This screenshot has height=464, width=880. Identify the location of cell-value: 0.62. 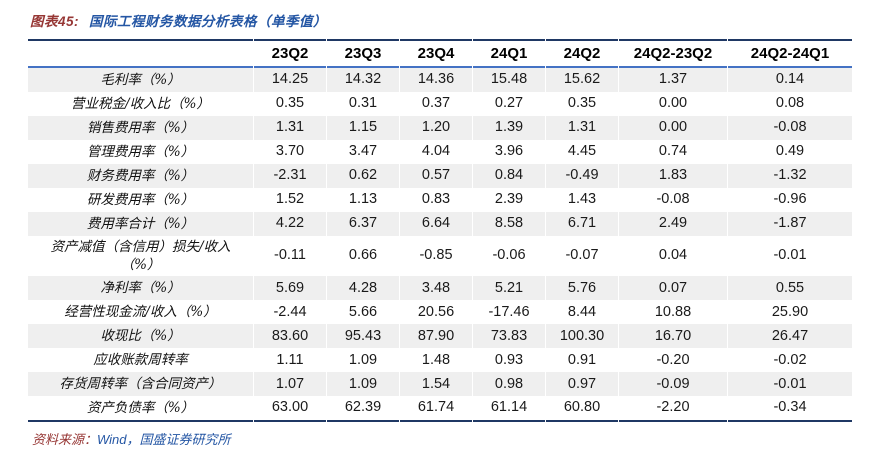
(363, 176).